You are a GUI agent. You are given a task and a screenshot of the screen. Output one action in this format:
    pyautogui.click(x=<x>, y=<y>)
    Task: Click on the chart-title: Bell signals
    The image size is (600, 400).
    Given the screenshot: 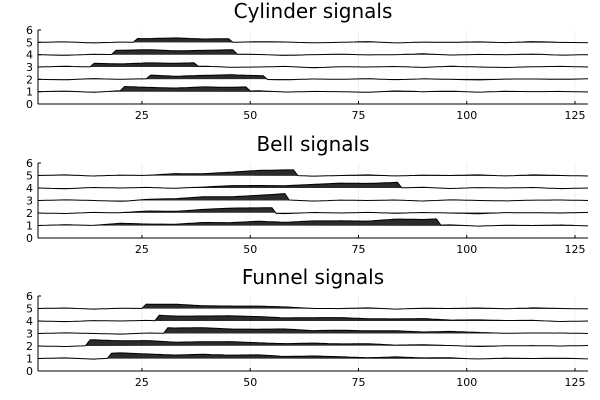 What is the action you would take?
    pyautogui.click(x=312, y=144)
    